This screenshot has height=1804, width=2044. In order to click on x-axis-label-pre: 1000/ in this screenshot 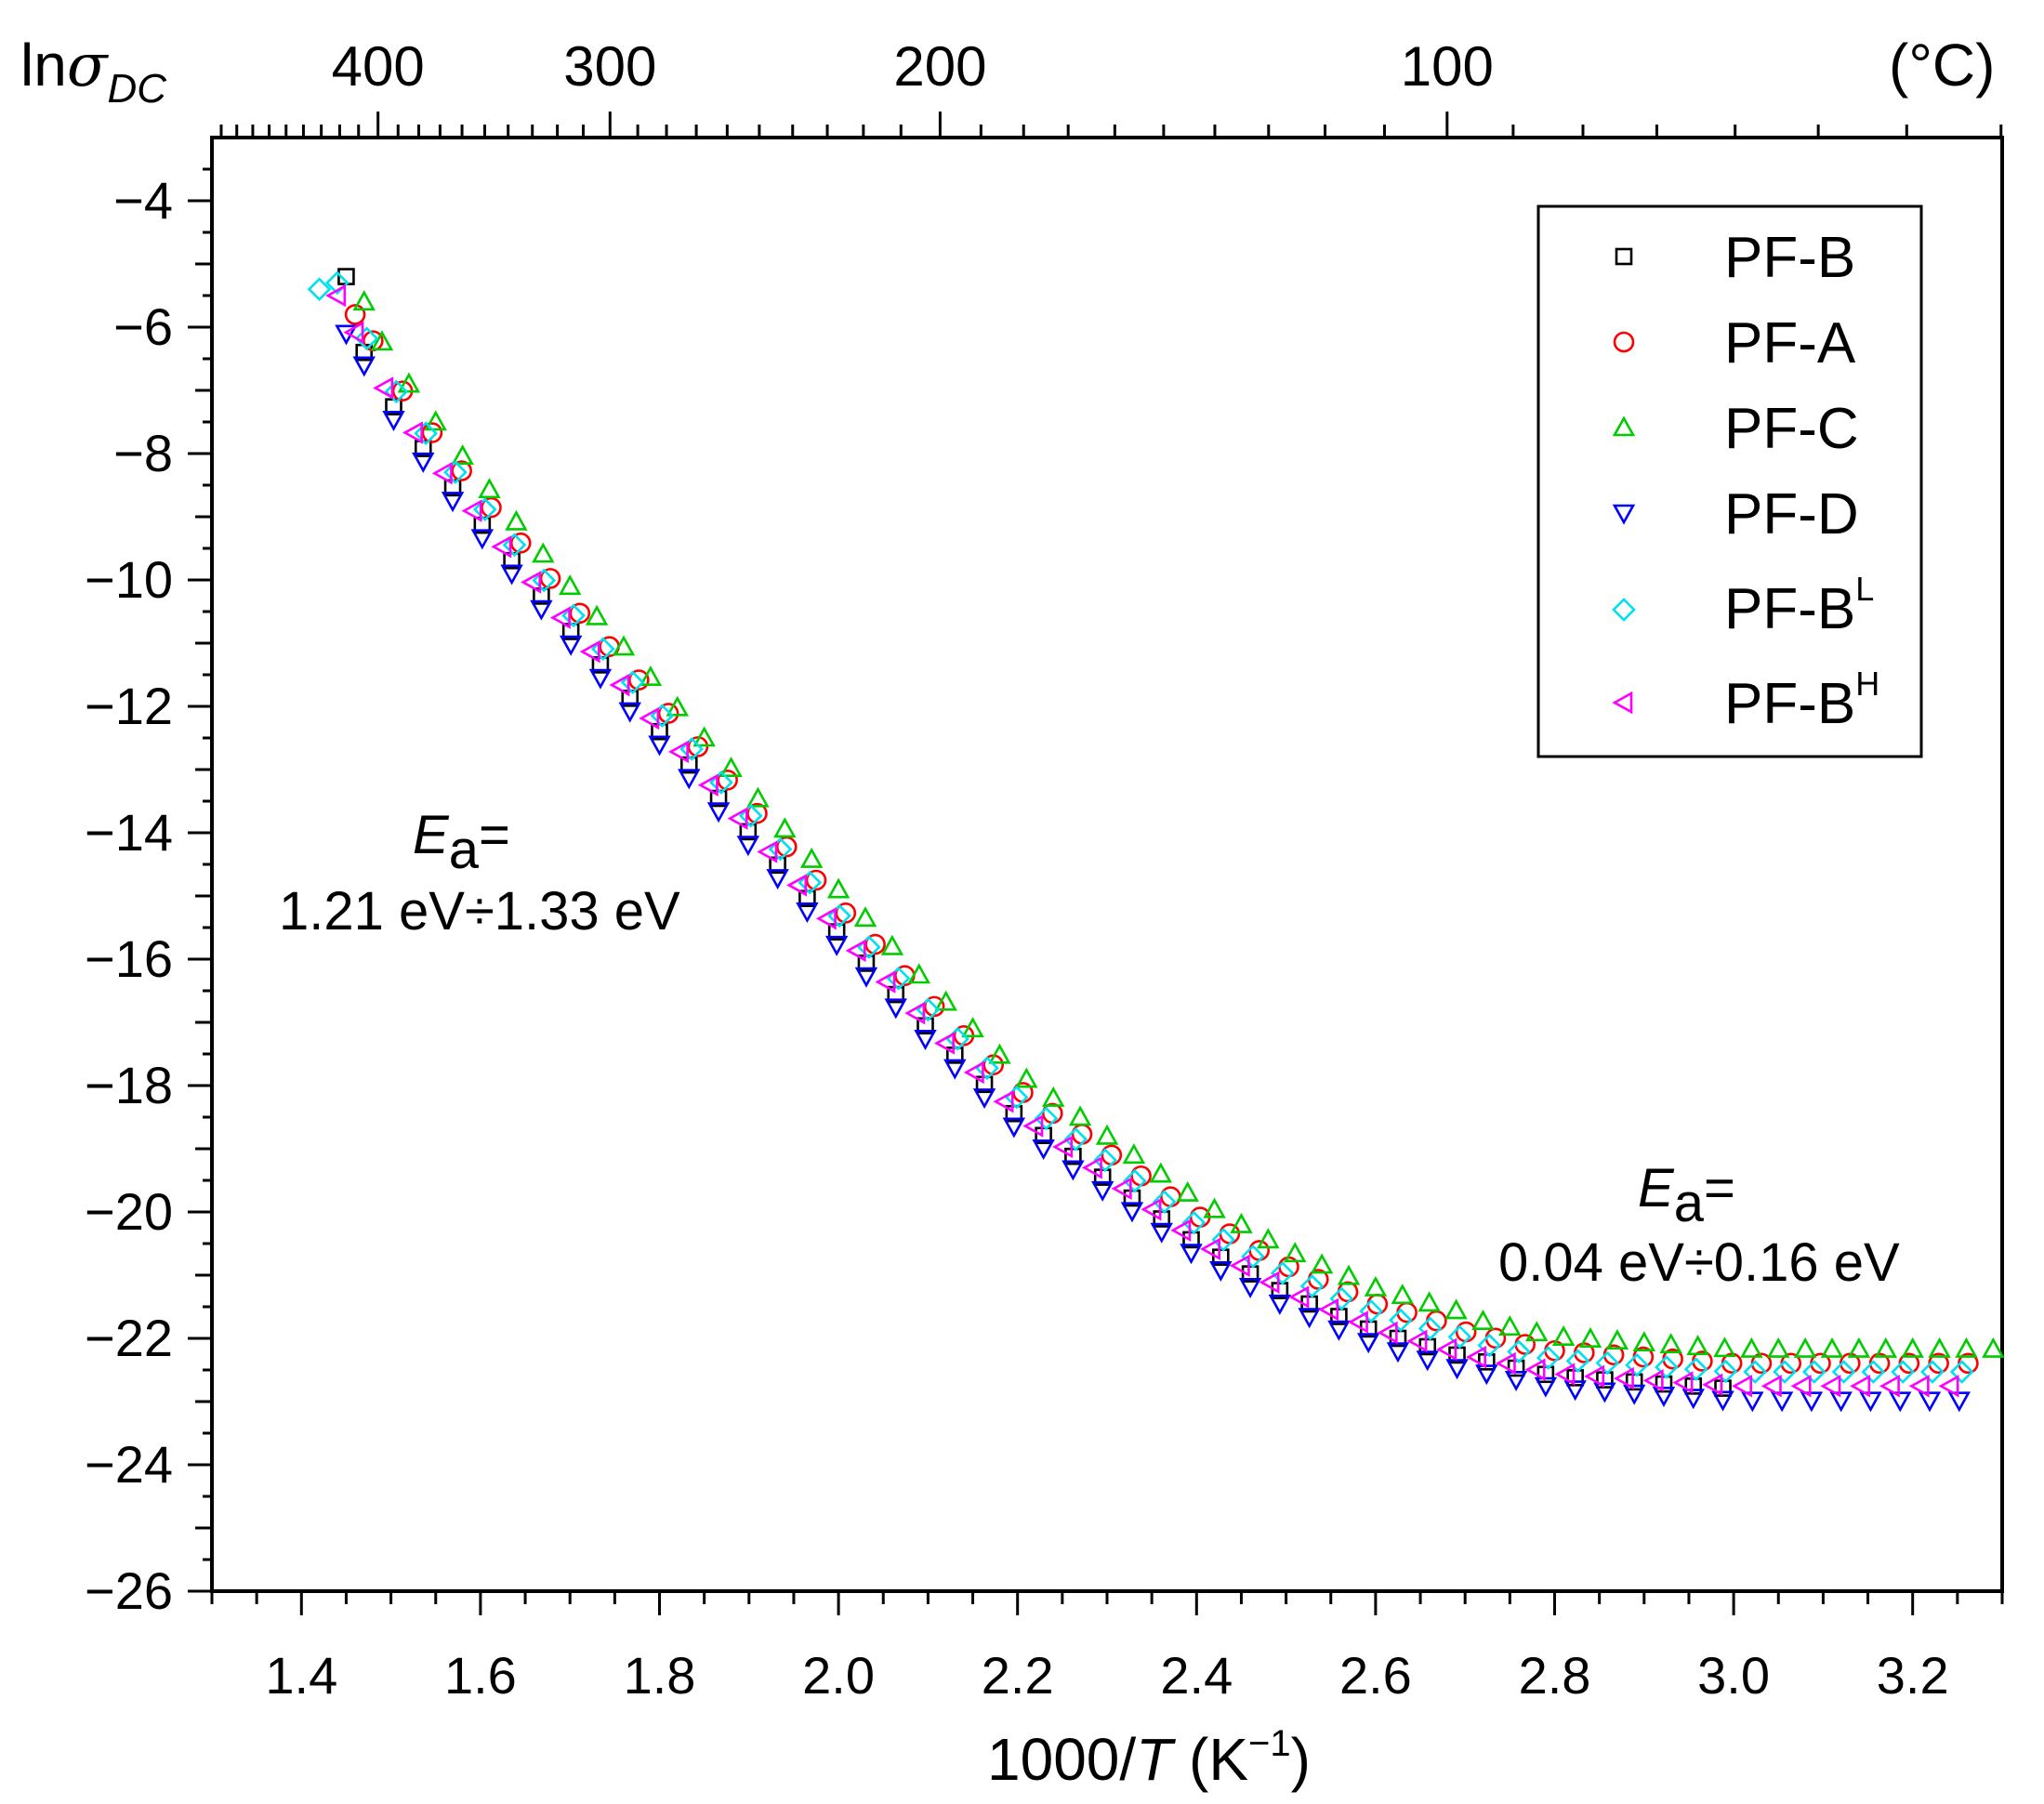, I will do `click(1061, 1759)`.